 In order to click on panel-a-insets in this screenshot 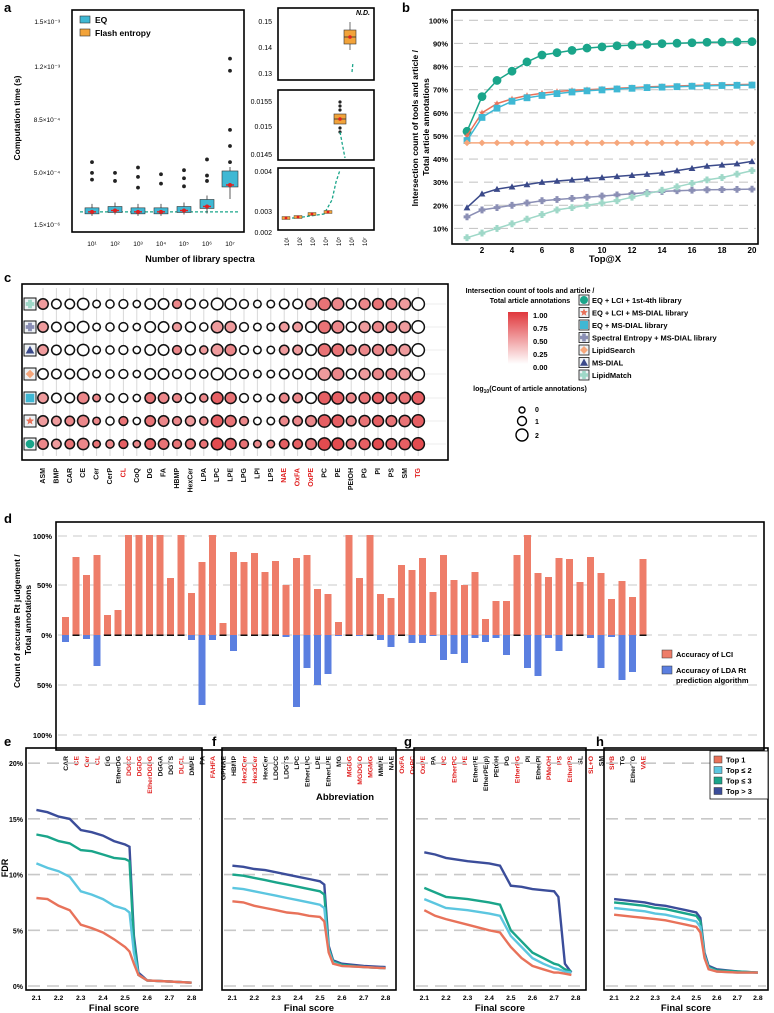, I will do `click(319, 121)`.